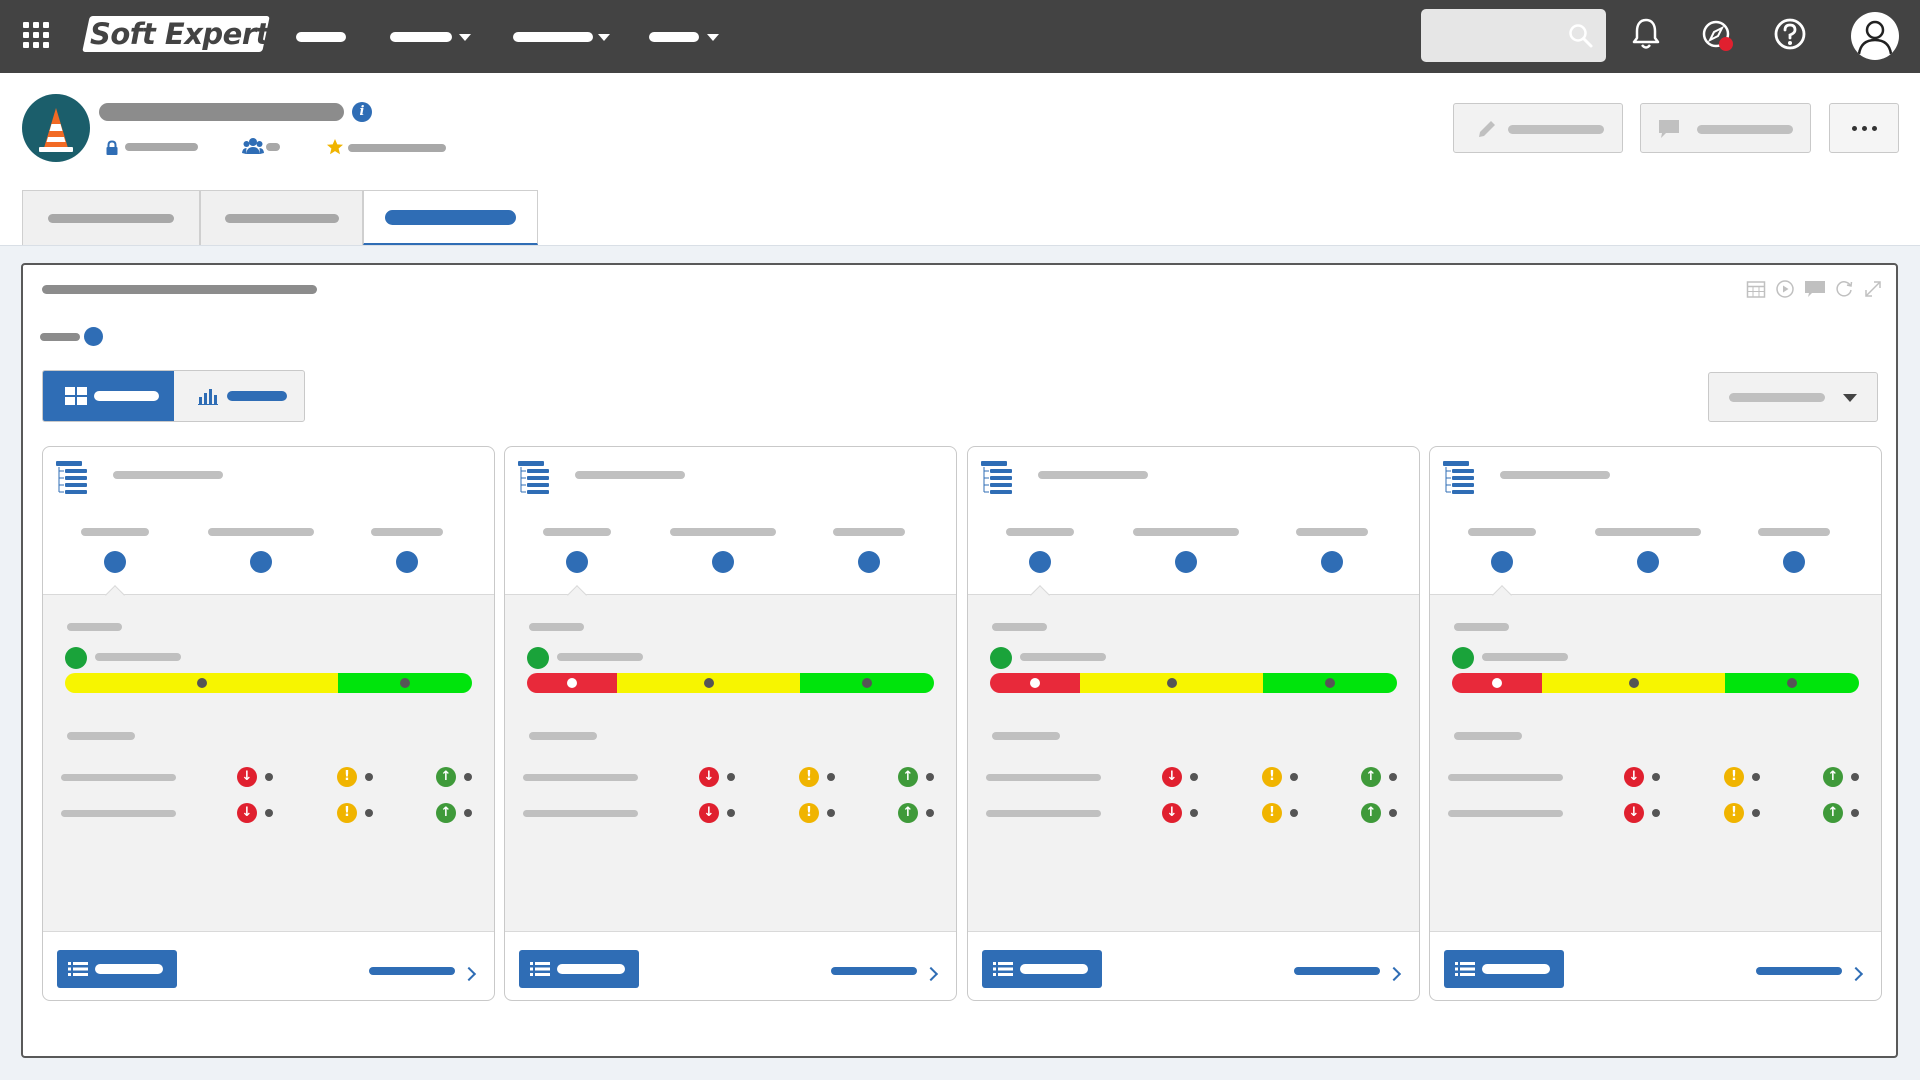  Describe the element at coordinates (1854, 128) in the screenshot. I see `ellipsis-icon` at that location.